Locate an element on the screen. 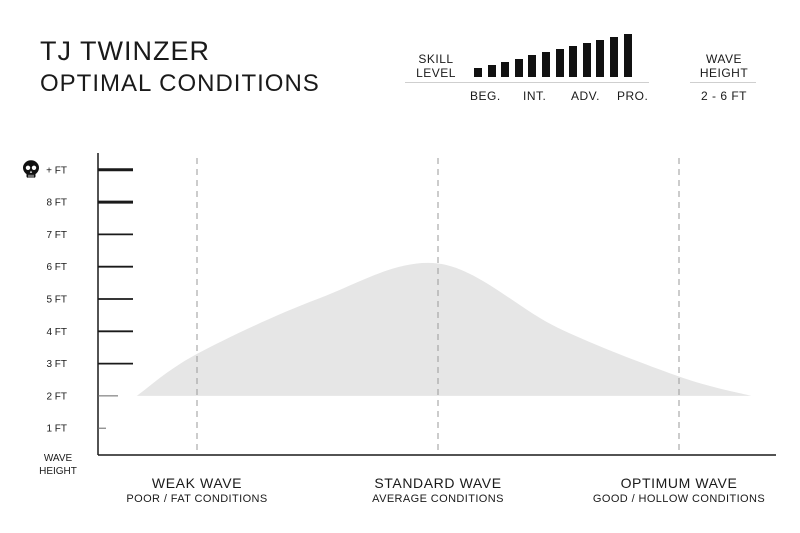 This screenshot has height=533, width=800. category-sublabel: POOR / FAT CONDITIONS is located at coordinates (196, 499).